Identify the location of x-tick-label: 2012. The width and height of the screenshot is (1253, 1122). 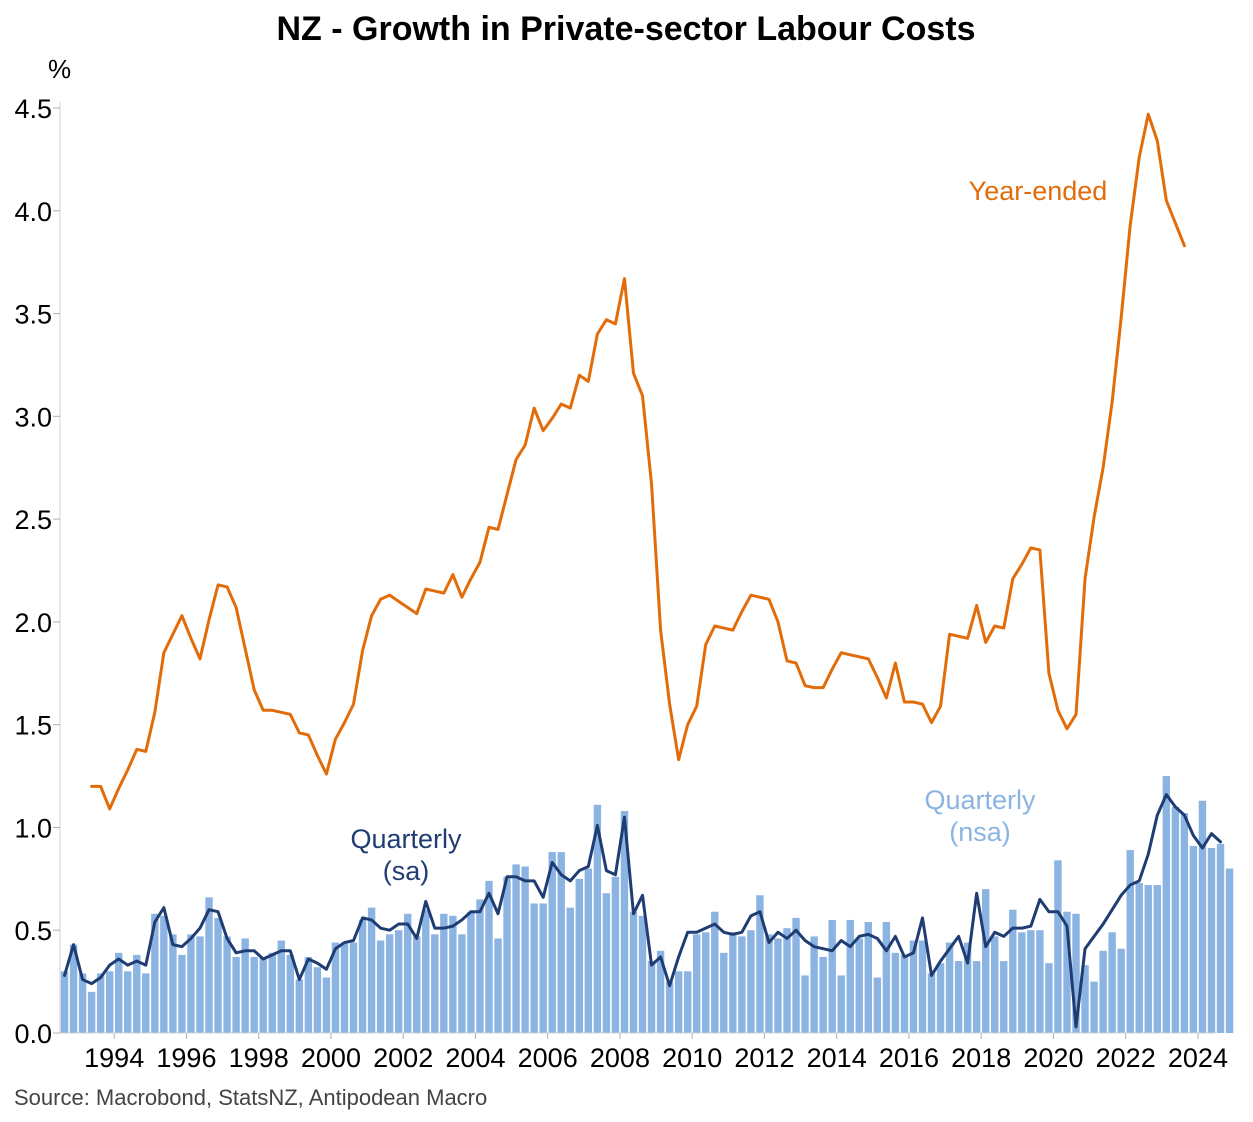
(764, 1058).